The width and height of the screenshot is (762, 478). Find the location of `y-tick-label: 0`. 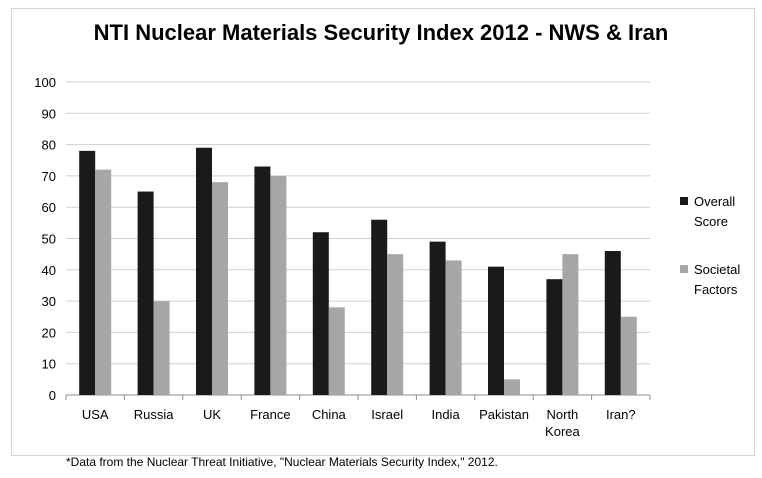

y-tick-label: 0 is located at coordinates (52, 395).